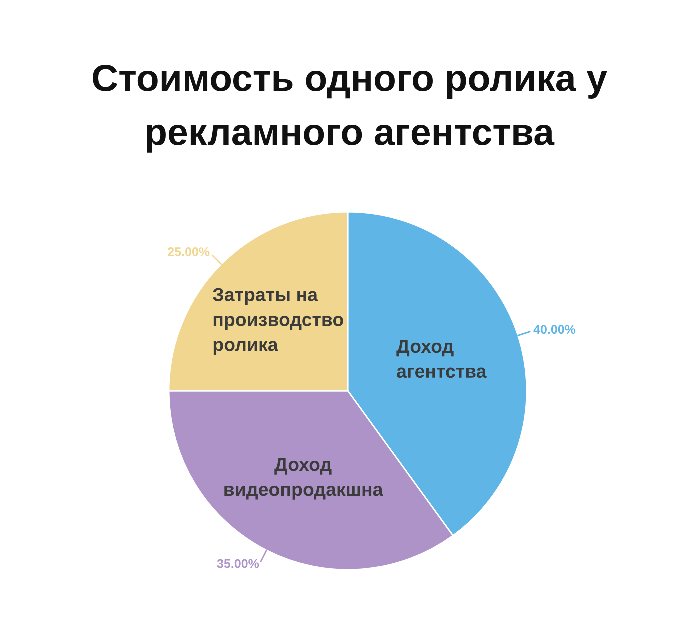 Image resolution: width=699 pixels, height=625 pixels. I want to click on slice-label: Доход видеопродакшна, so click(304, 479).